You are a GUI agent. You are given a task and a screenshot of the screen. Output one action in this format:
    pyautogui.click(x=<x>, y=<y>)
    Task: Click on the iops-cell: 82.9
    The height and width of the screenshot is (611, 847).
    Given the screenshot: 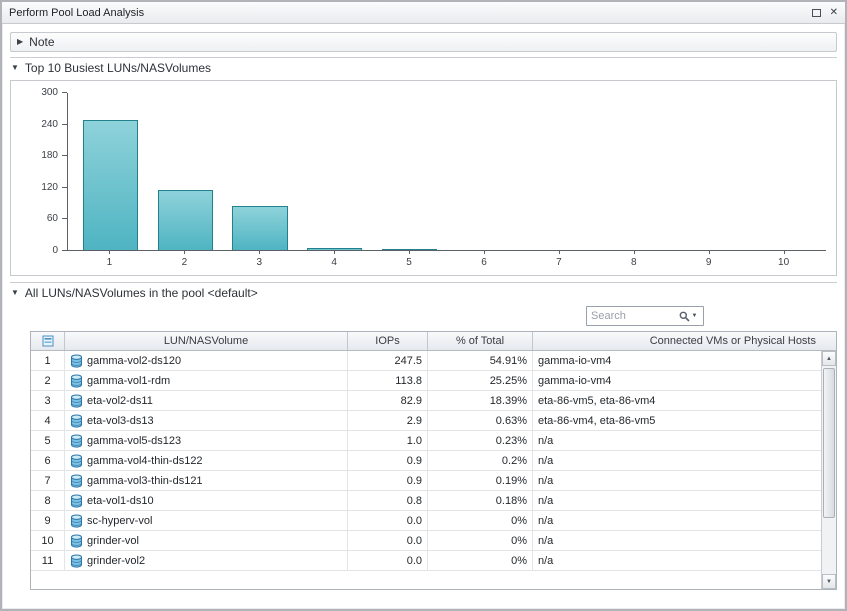 What is the action you would take?
    pyautogui.click(x=388, y=400)
    